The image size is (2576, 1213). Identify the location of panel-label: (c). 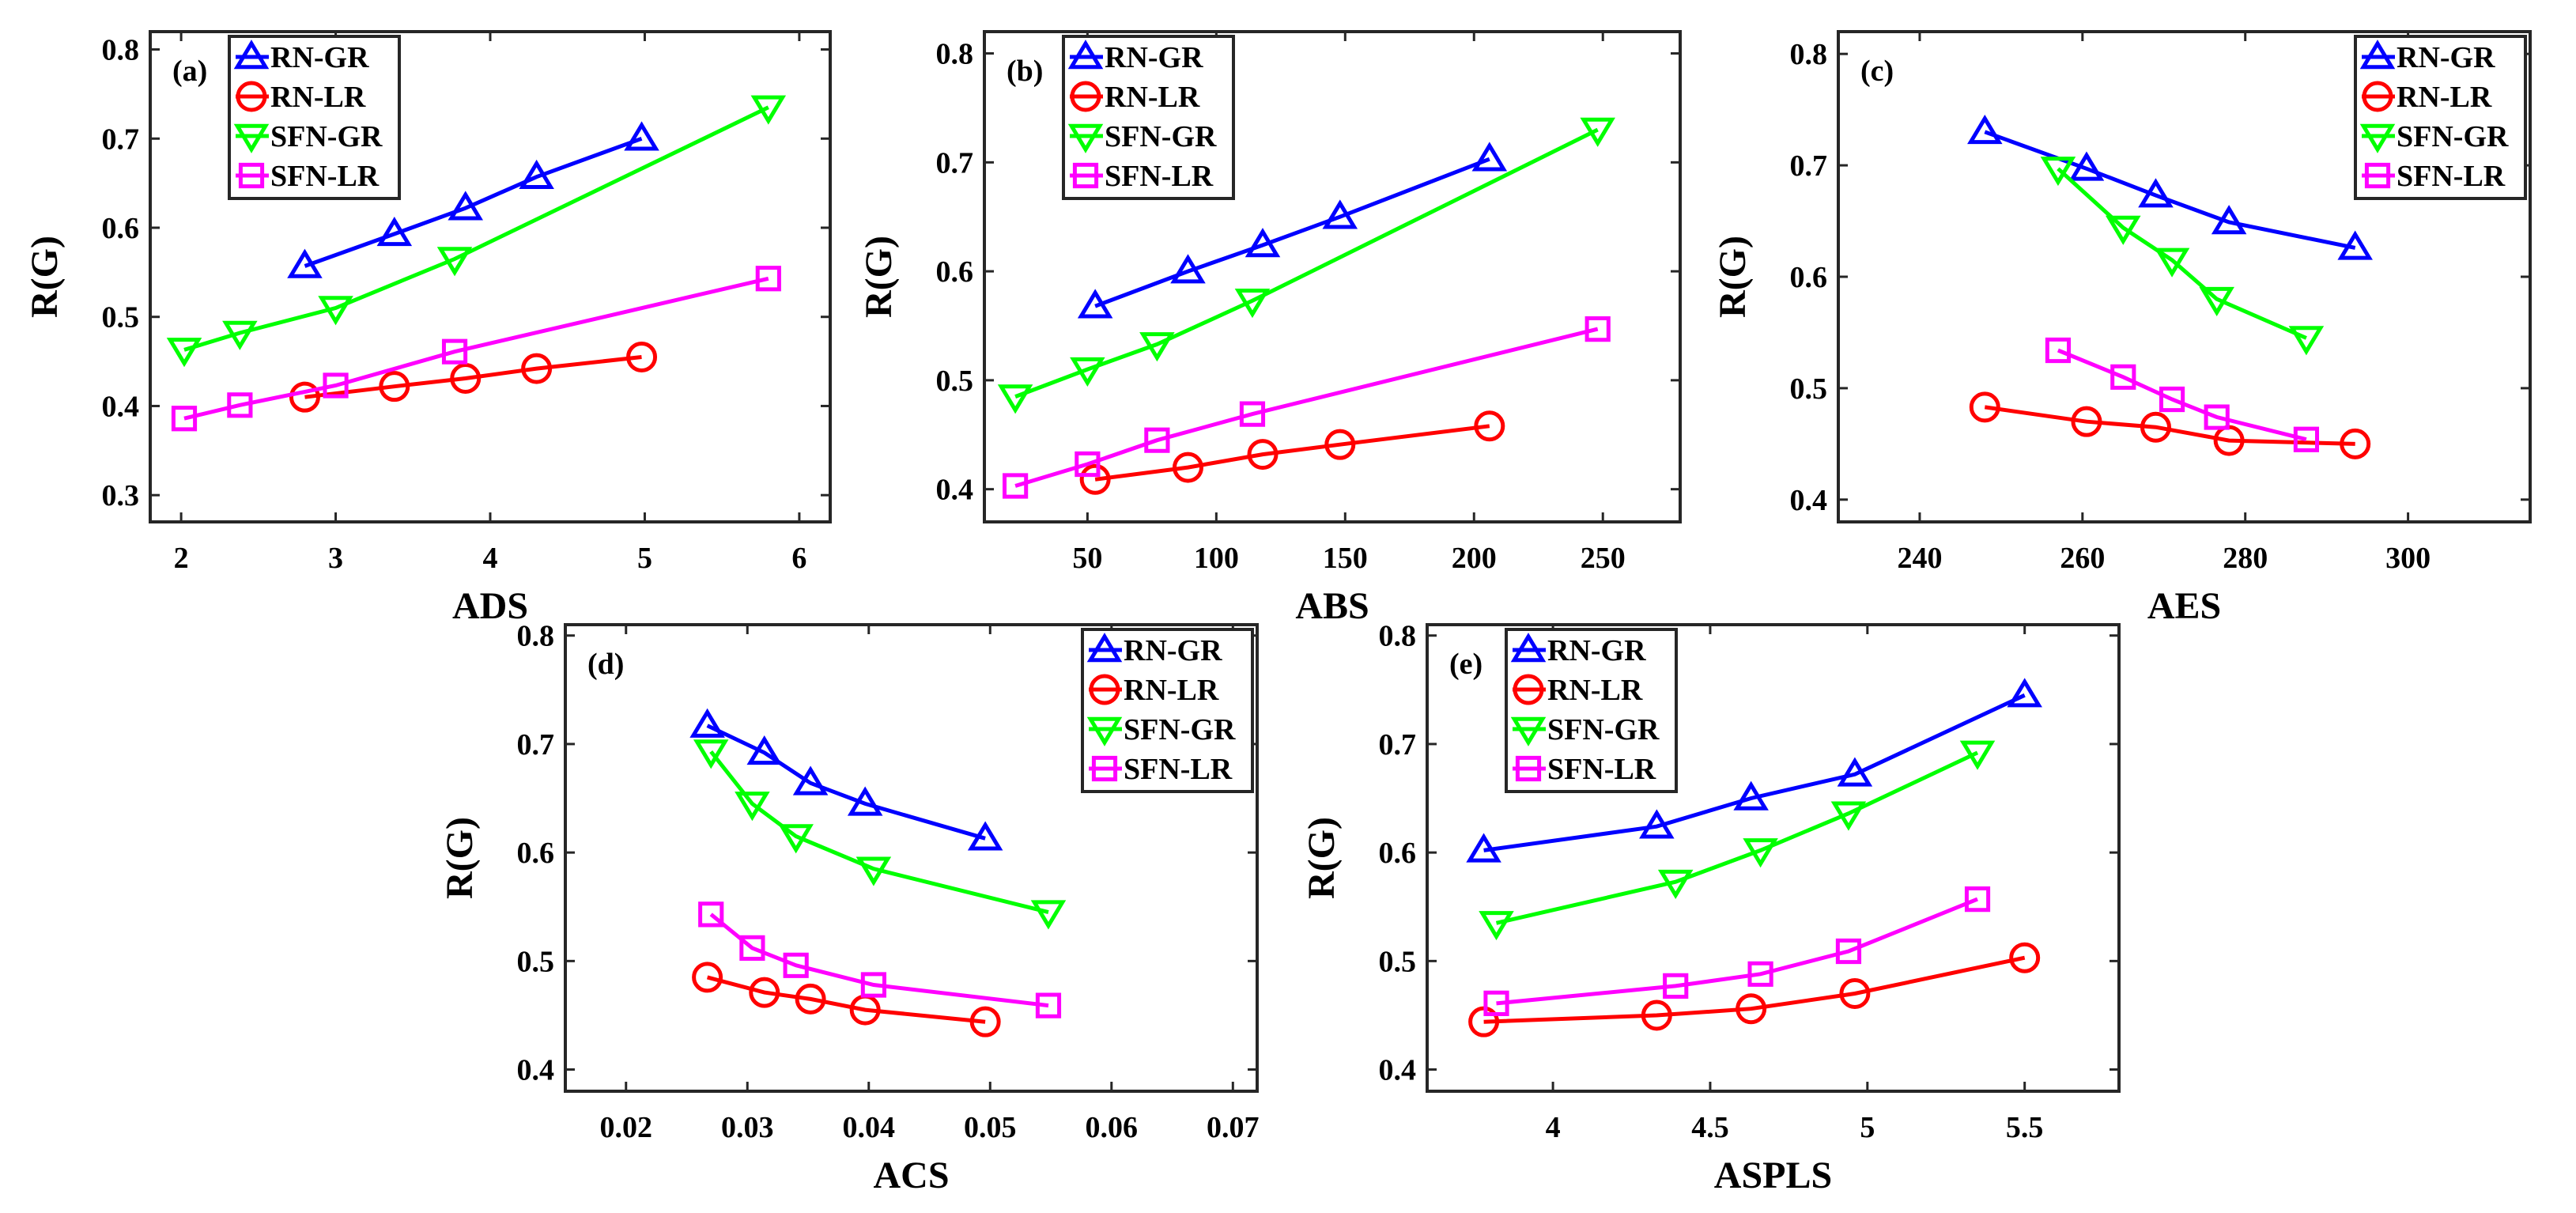
(1877, 71).